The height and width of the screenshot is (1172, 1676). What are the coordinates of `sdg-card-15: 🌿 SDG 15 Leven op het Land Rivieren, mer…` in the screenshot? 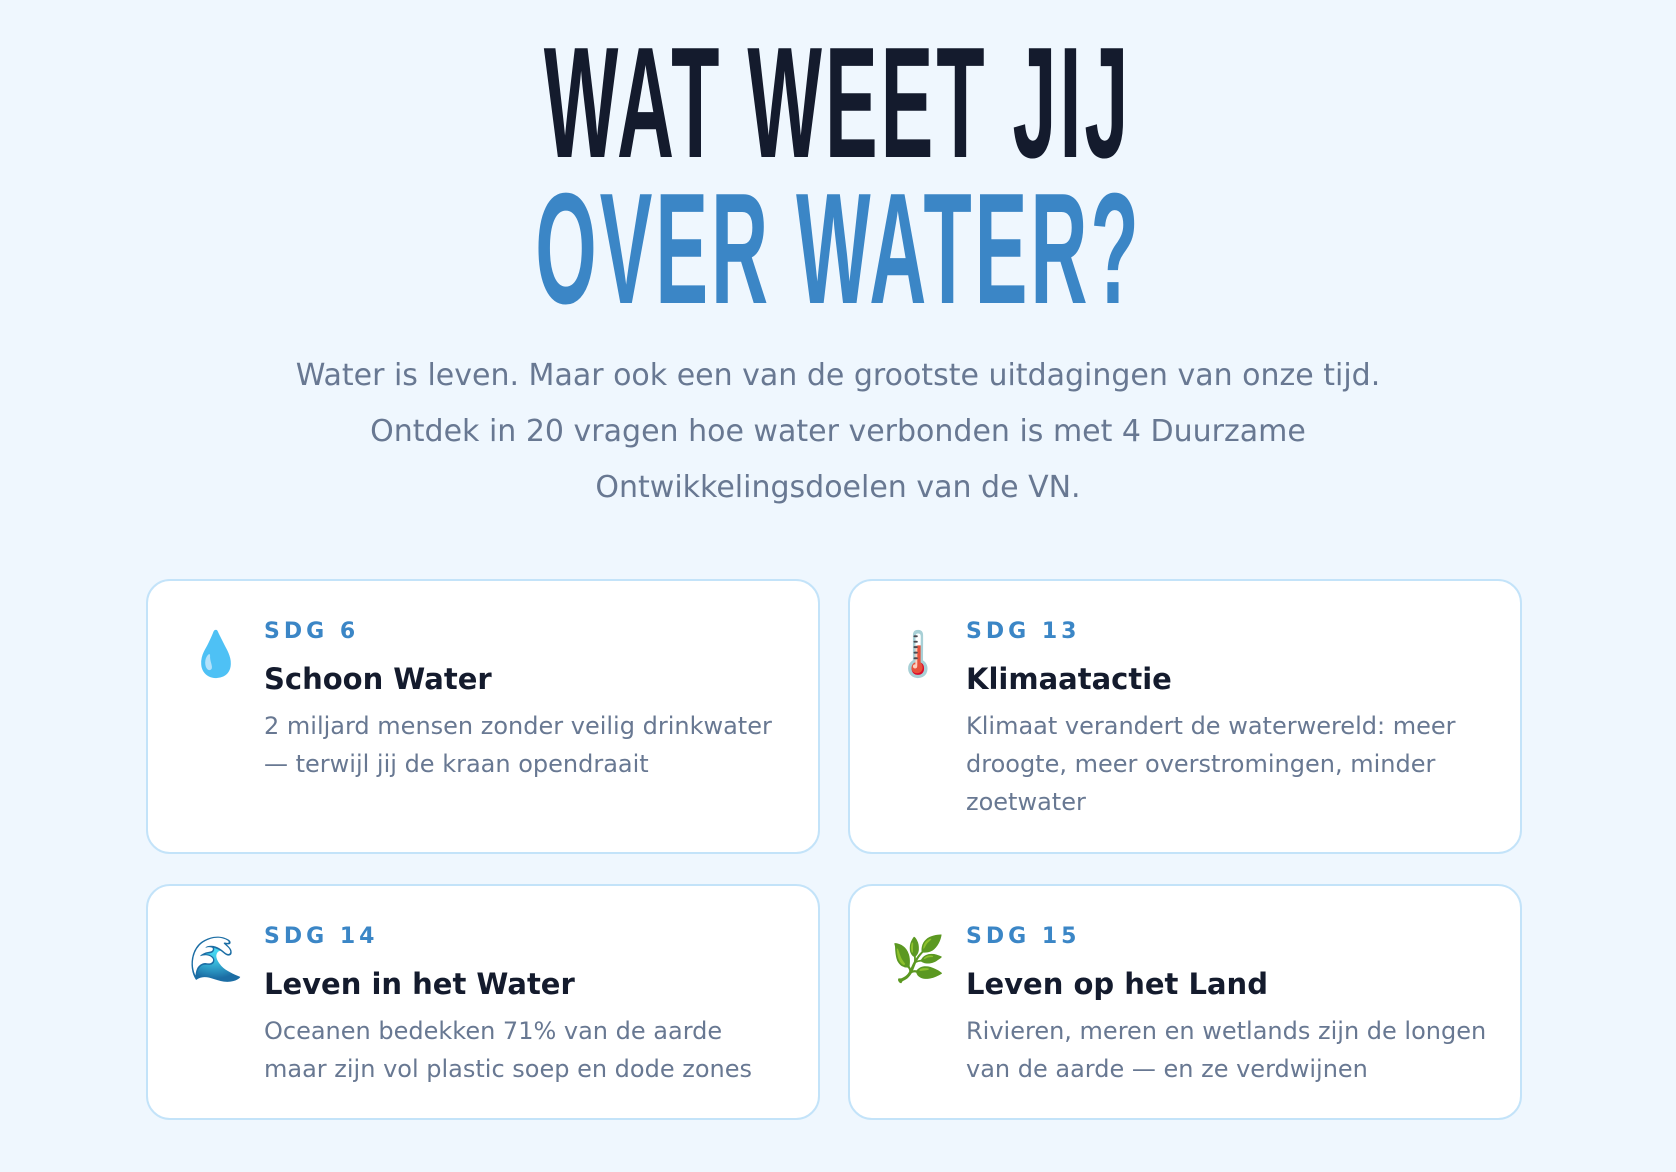 It's located at (1185, 1002).